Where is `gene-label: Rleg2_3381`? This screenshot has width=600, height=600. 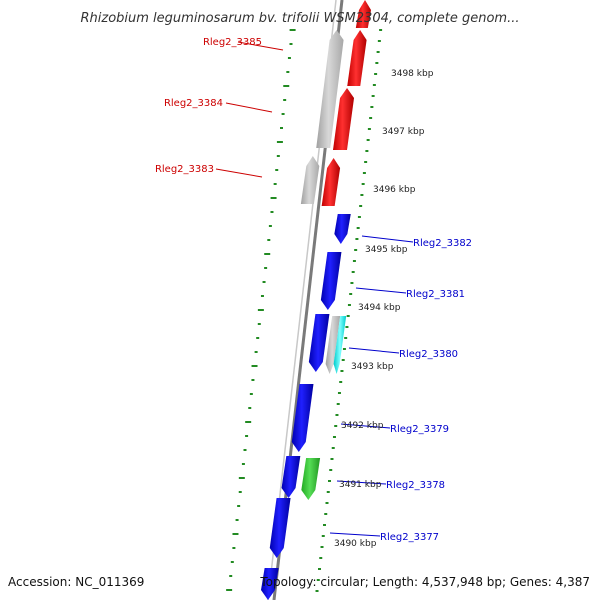
gene-label: Rleg2_3381 is located at coordinates (435, 294).